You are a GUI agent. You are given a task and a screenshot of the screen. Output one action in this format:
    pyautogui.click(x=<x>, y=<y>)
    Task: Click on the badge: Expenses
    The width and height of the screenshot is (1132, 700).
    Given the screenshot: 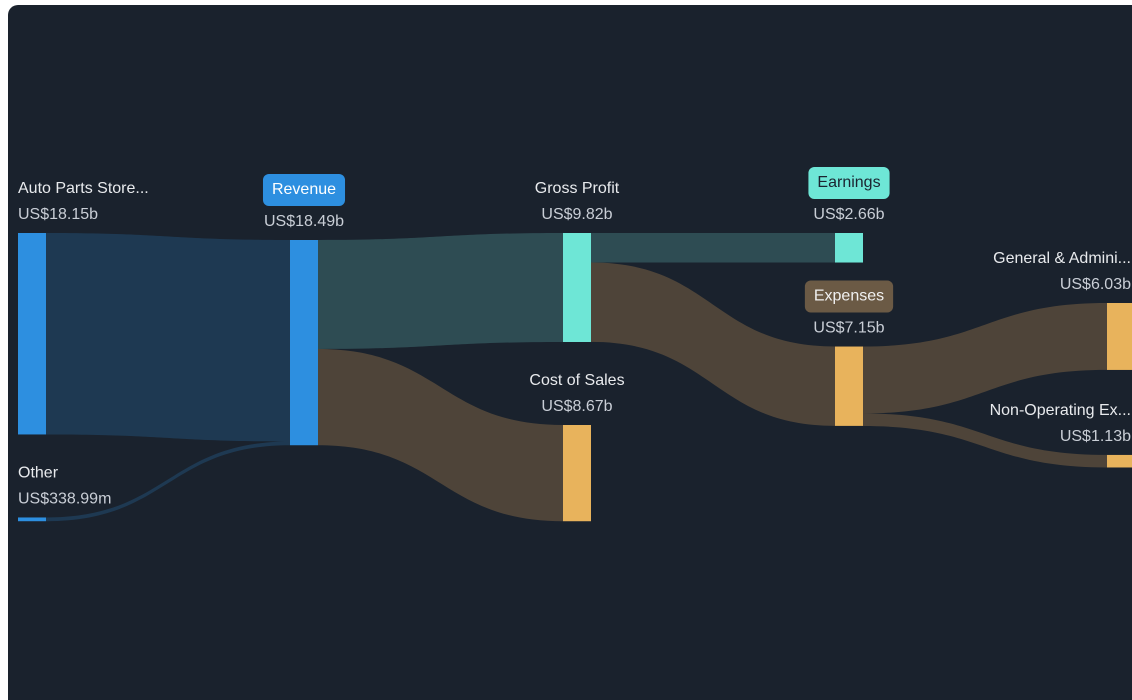 What is the action you would take?
    pyautogui.click(x=849, y=296)
    